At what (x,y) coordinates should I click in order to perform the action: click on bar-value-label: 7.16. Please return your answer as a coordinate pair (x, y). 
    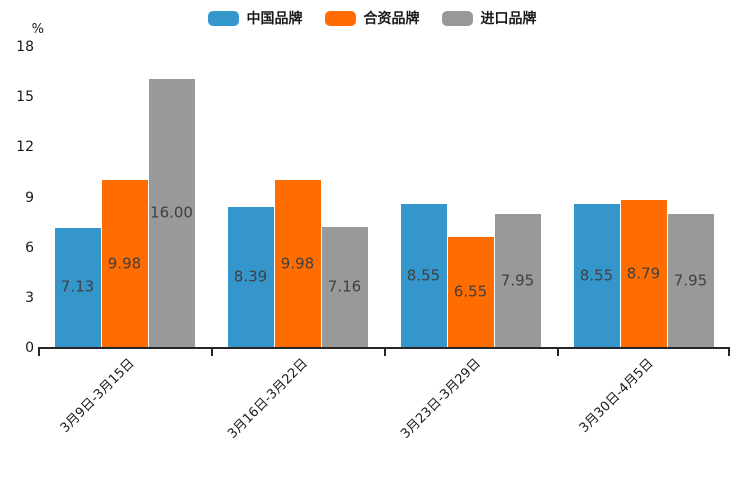
    Looking at the image, I should click on (344, 286).